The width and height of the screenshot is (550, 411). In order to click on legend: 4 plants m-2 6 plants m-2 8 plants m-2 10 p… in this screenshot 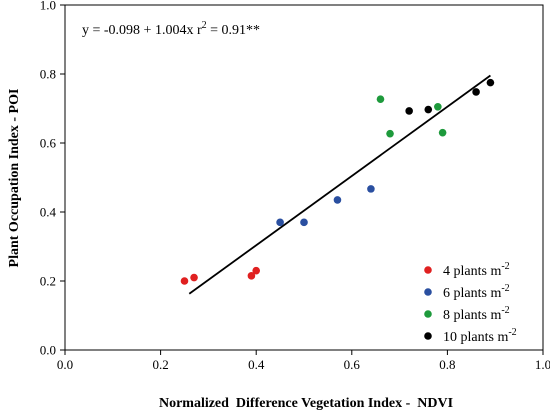, I will do `click(470, 303)`.